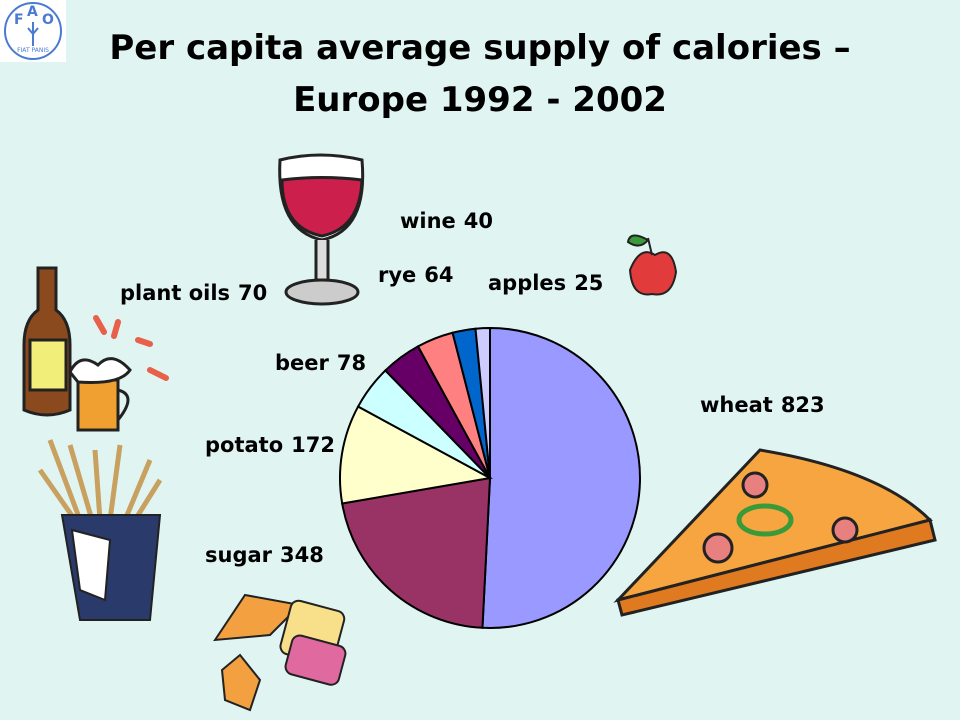  I want to click on pizza-art, so click(775, 532).